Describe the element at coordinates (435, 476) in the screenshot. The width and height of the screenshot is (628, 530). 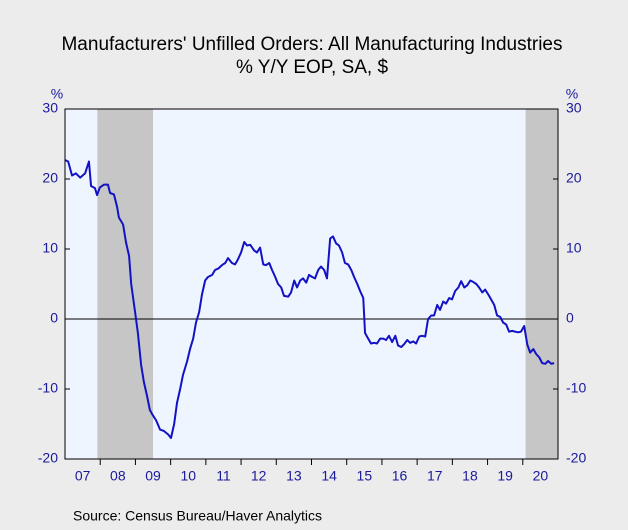
I see `x-tick-label: 17` at that location.